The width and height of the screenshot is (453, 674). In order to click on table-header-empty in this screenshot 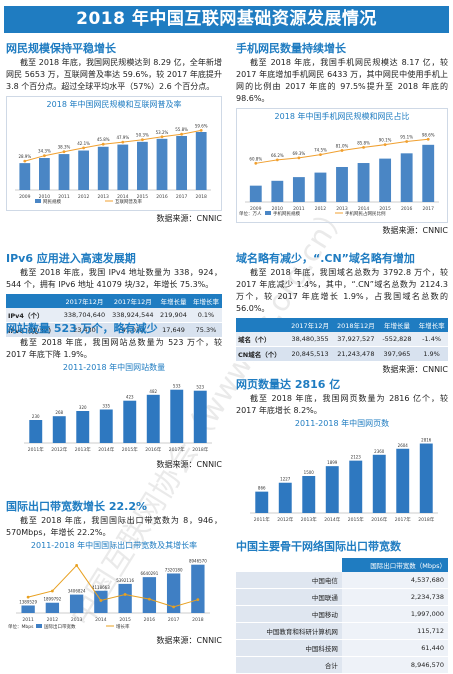, I will do `click(289, 565)`.